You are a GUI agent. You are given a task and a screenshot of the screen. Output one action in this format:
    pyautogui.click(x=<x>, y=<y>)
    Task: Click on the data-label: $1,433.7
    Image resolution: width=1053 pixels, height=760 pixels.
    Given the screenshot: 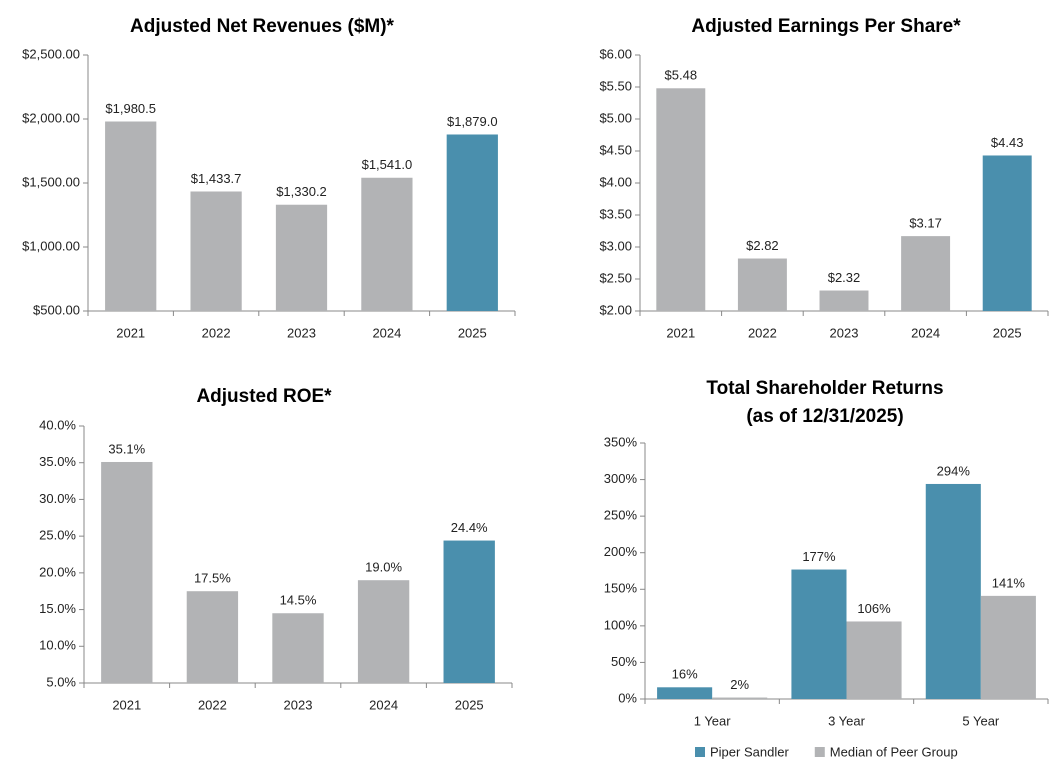 What is the action you would take?
    pyautogui.click(x=216, y=178)
    